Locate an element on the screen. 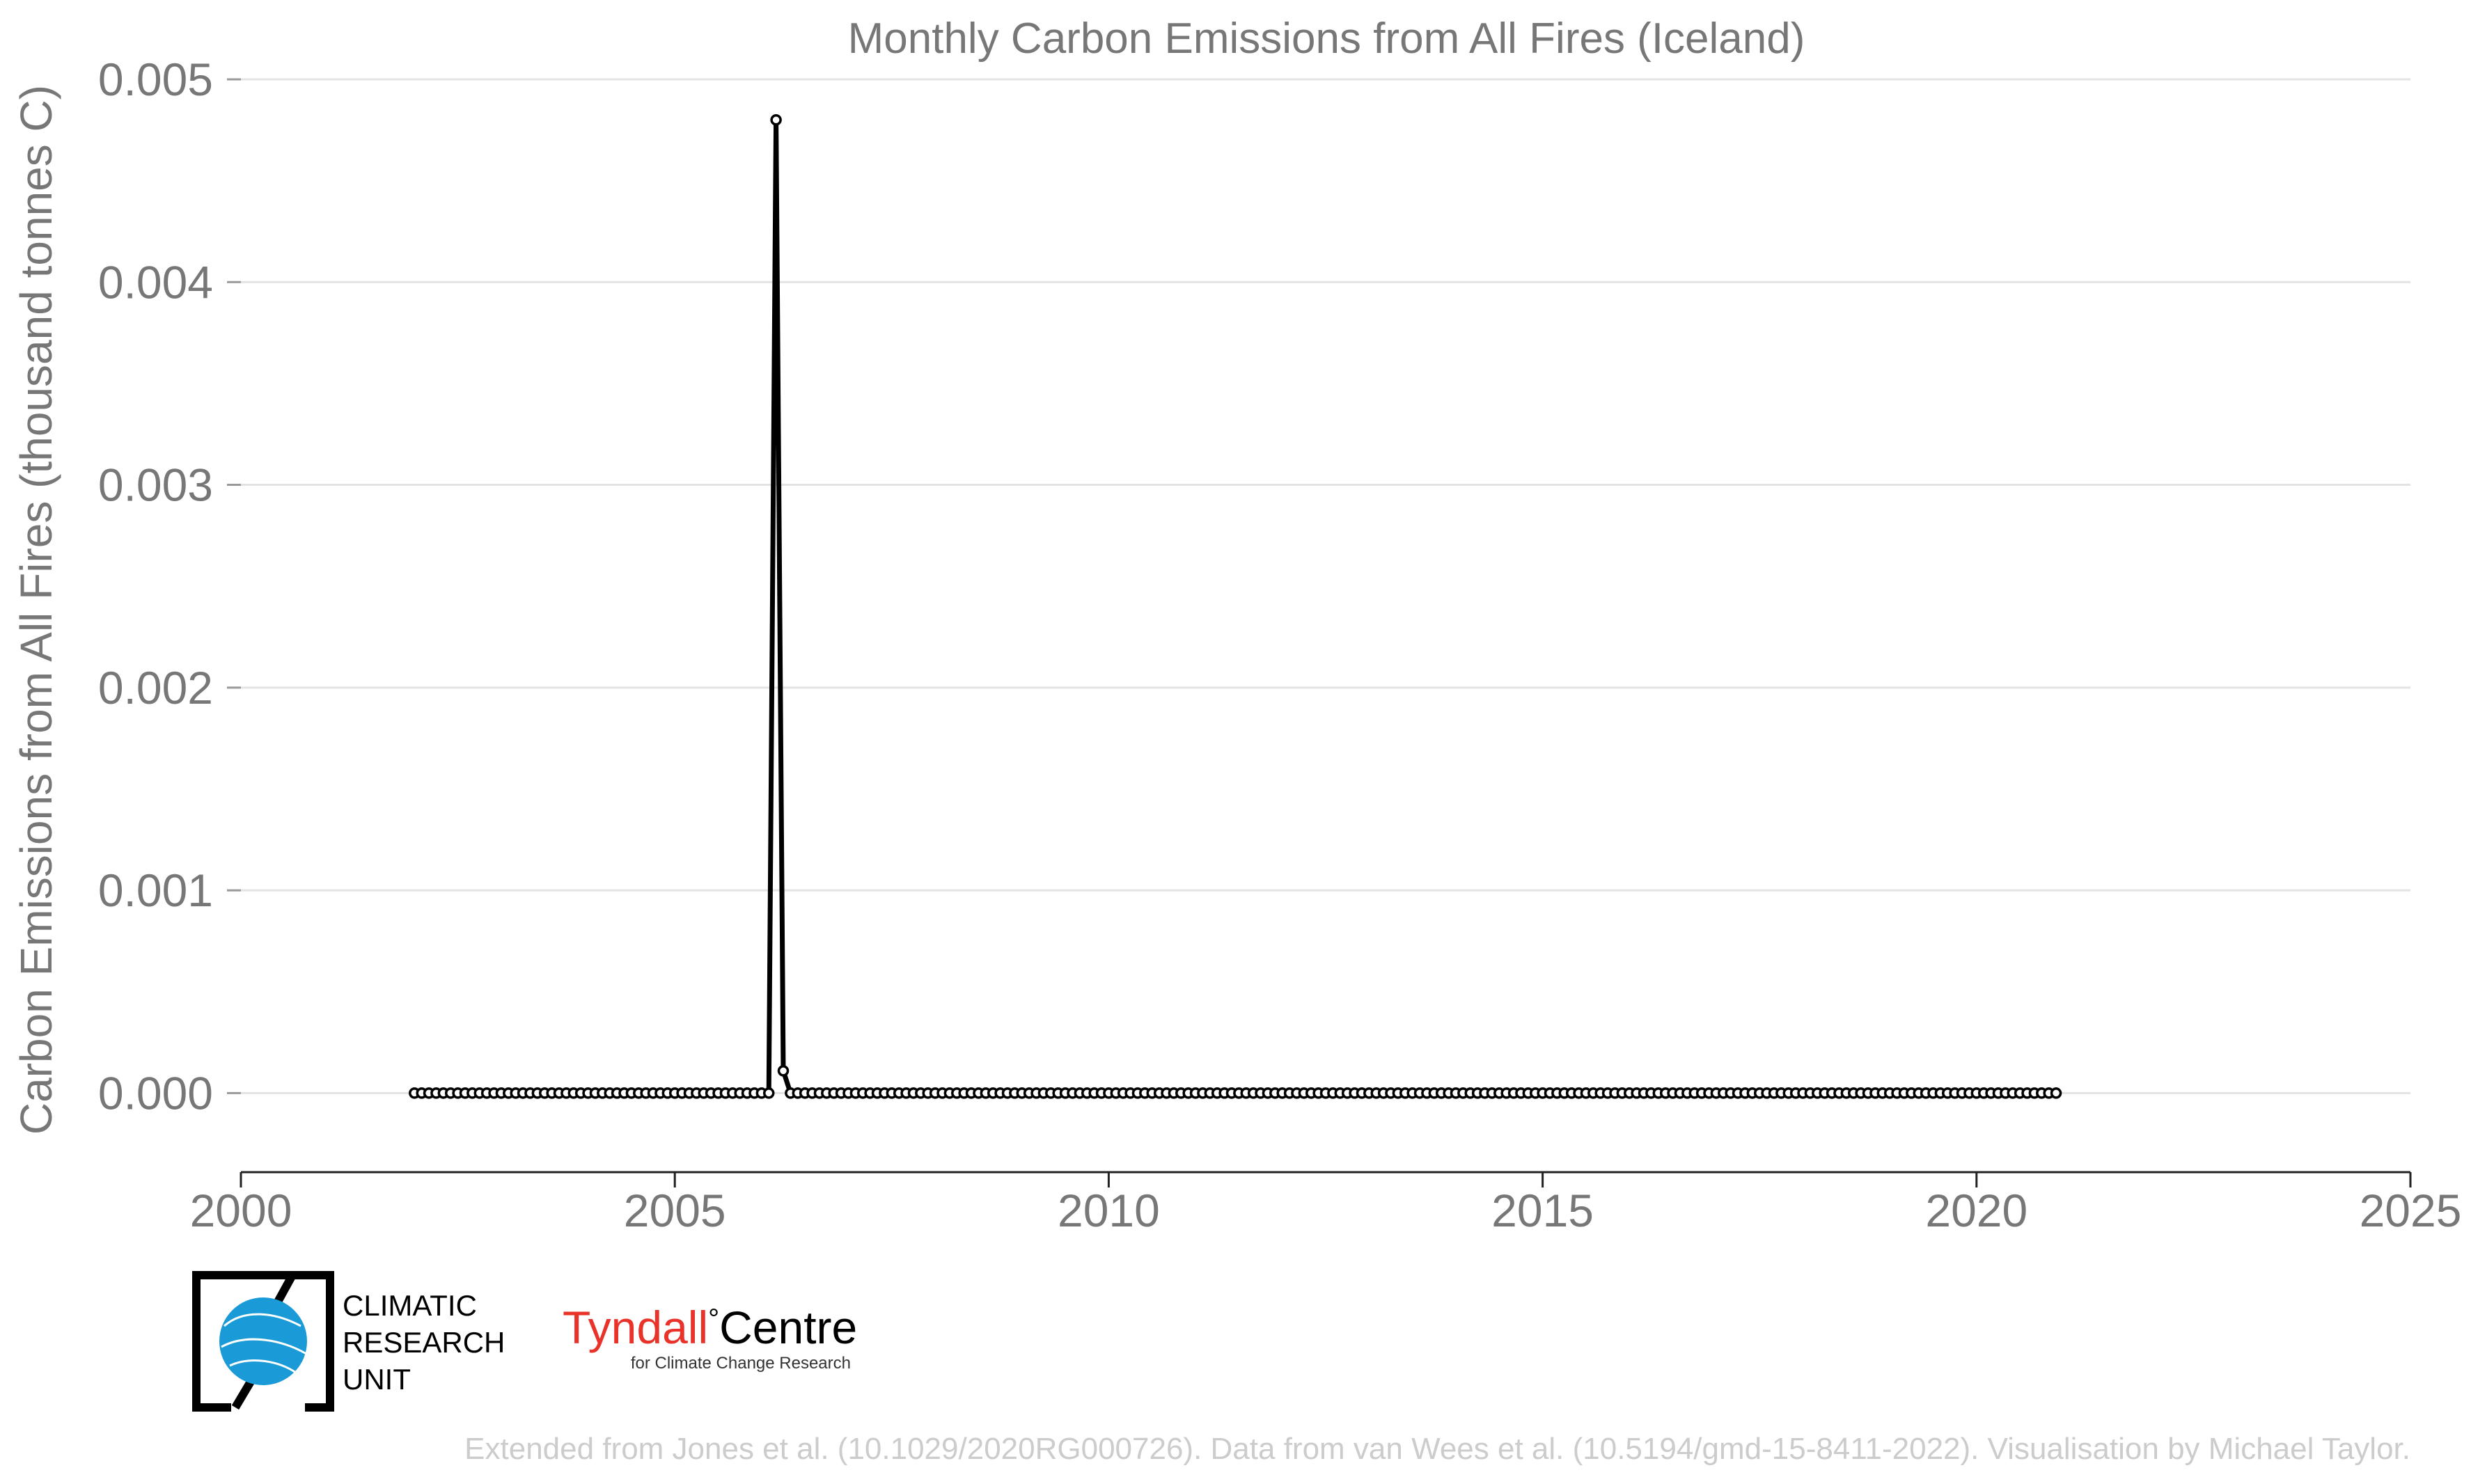 This screenshot has height=1484, width=2471. cru-line-2: RESEARCH is located at coordinates (424, 1342).